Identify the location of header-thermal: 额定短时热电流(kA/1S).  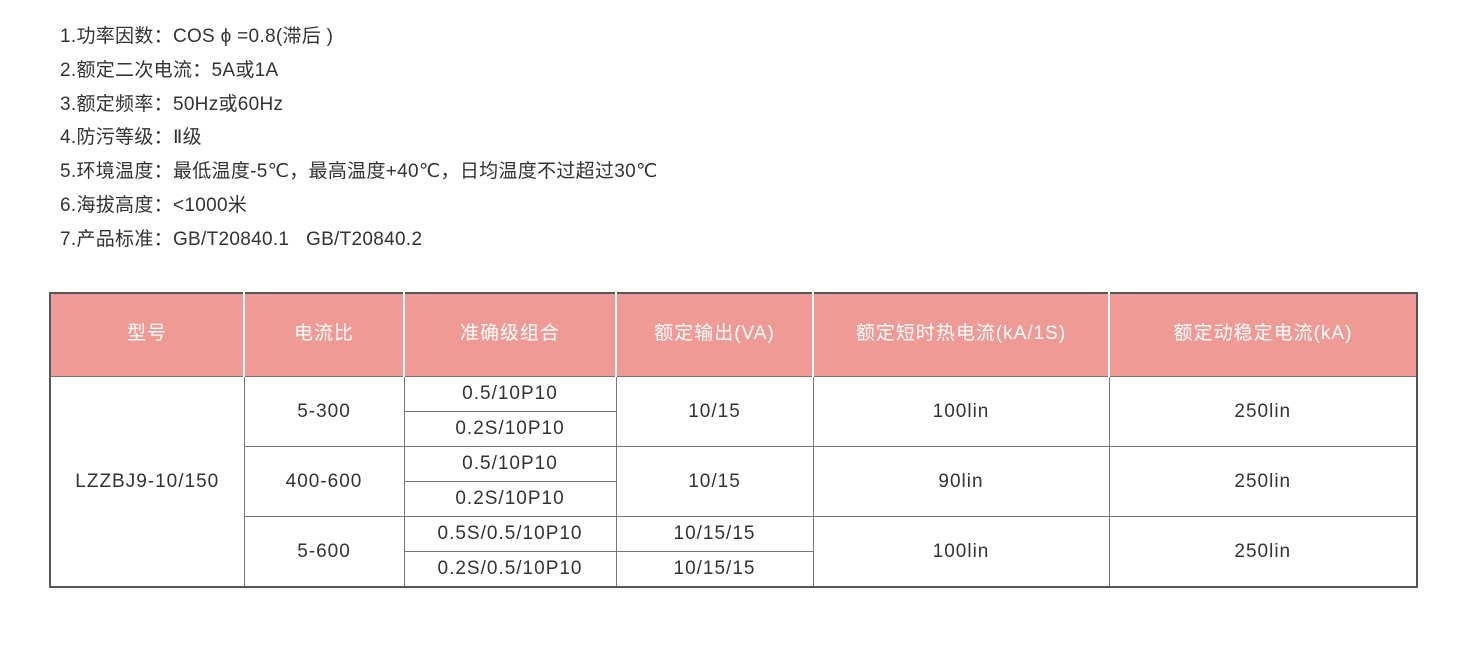
(960, 335).